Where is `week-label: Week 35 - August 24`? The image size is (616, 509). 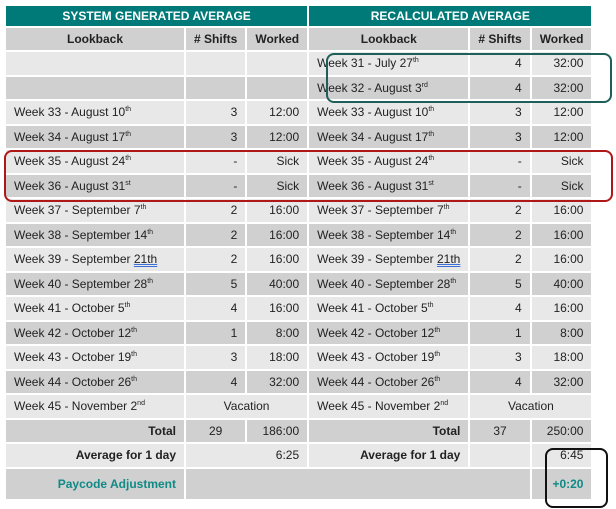
week-label: Week 35 - August 24 is located at coordinates (70, 161).